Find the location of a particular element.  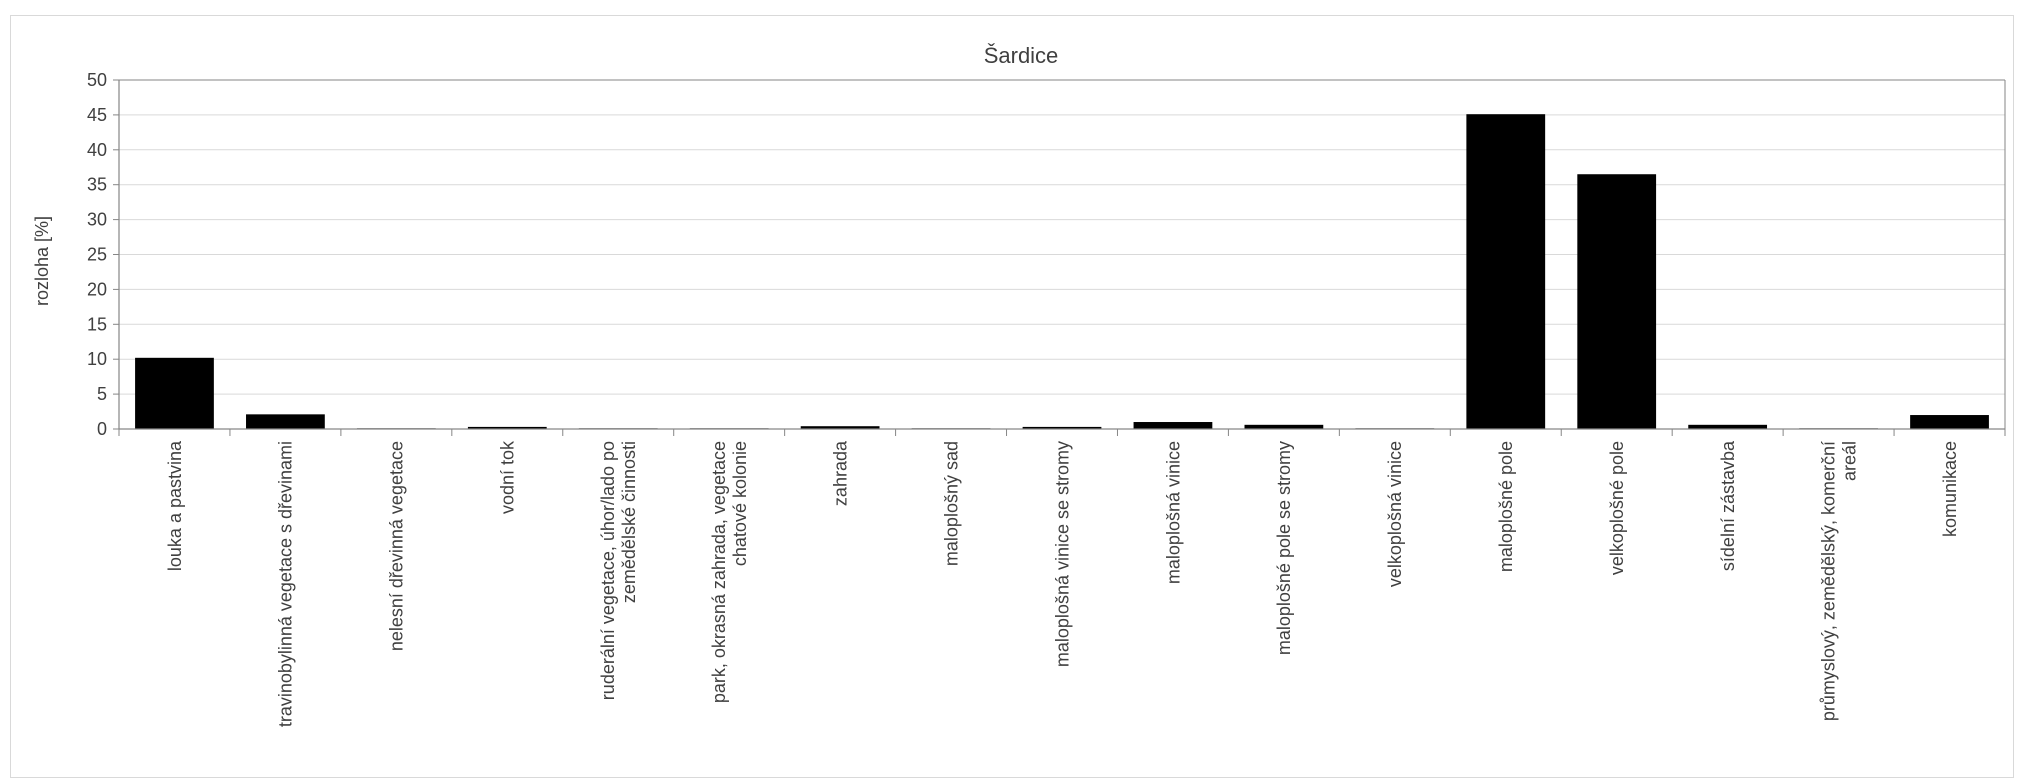

x-tick-label: velkoplošné pole is located at coordinates (1617, 508).